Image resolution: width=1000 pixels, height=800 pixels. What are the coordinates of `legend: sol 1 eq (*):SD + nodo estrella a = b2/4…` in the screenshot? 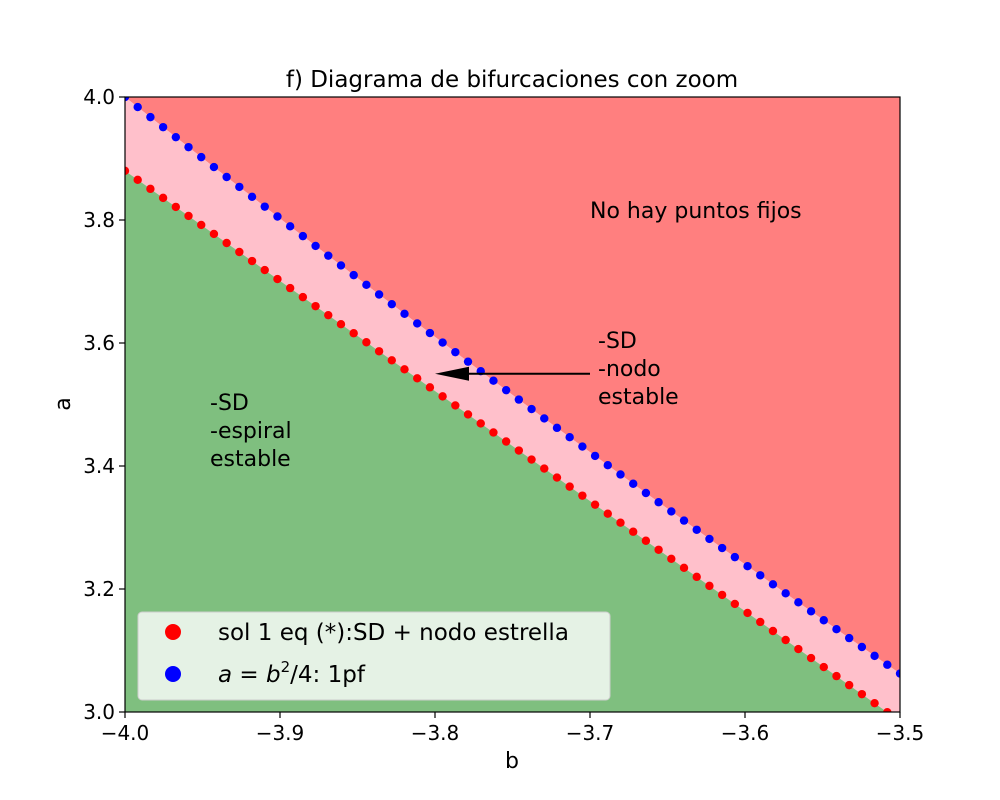 It's located at (374, 656).